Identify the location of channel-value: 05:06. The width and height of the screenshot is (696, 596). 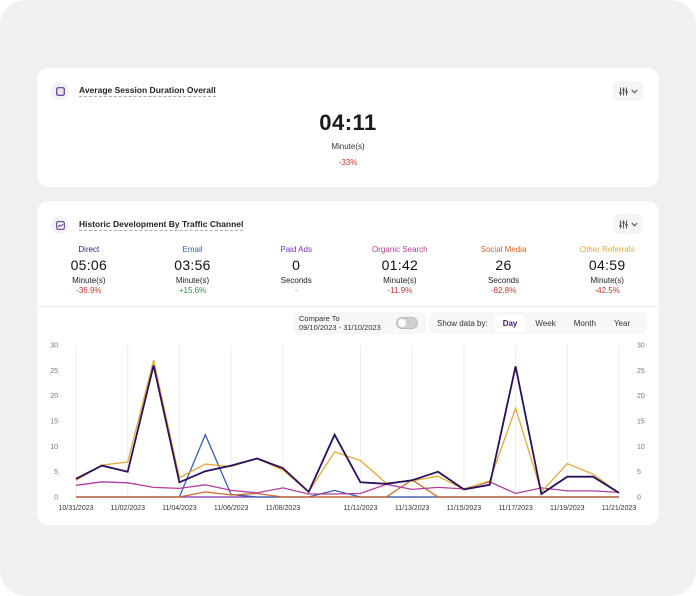
(89, 265).